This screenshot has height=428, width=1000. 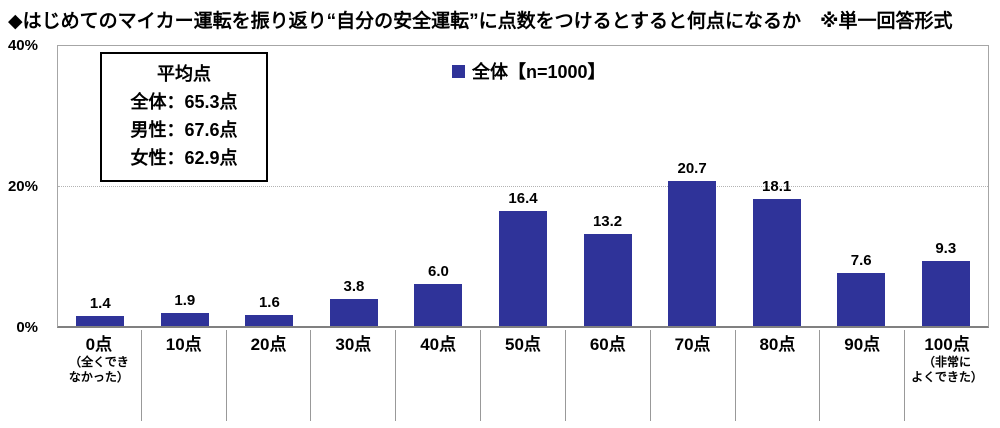 What do you see at coordinates (22, 45) in the screenshot?
I see `y-axis-tick-40: 40%` at bounding box center [22, 45].